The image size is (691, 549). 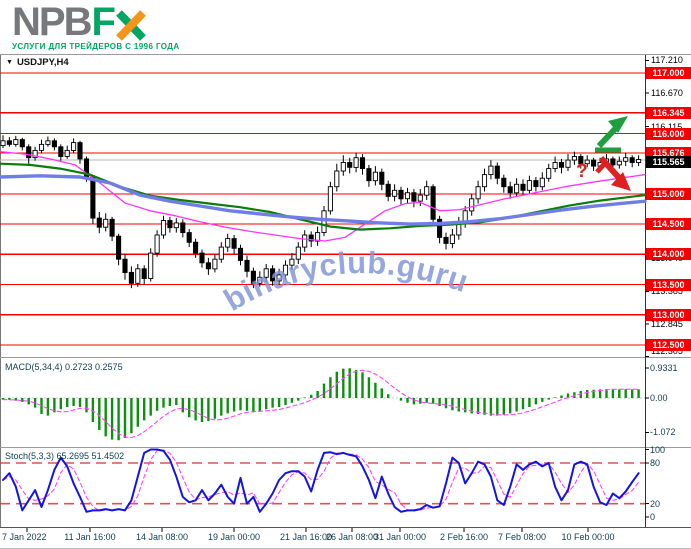 What do you see at coordinates (611, 134) in the screenshot?
I see `forecast-up-arrow` at bounding box center [611, 134].